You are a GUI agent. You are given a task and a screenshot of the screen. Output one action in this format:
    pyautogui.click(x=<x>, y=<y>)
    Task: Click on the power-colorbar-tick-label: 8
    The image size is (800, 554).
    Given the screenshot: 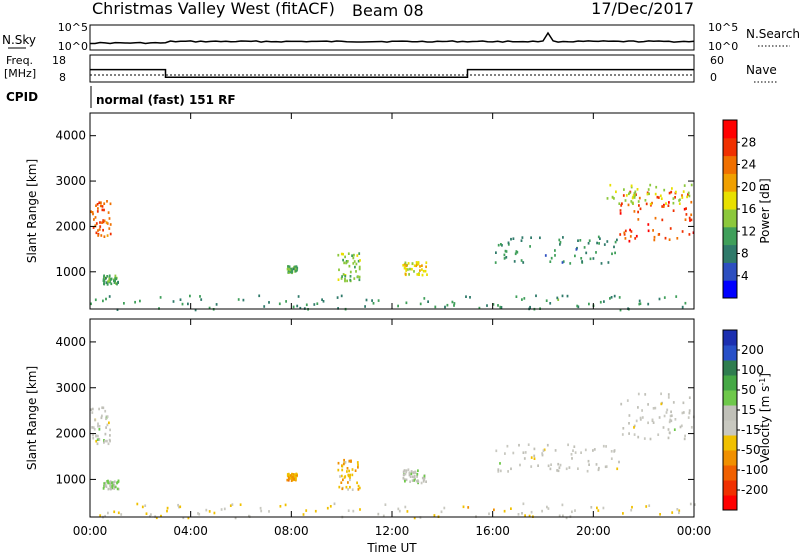 What is the action you would take?
    pyautogui.click(x=745, y=254)
    